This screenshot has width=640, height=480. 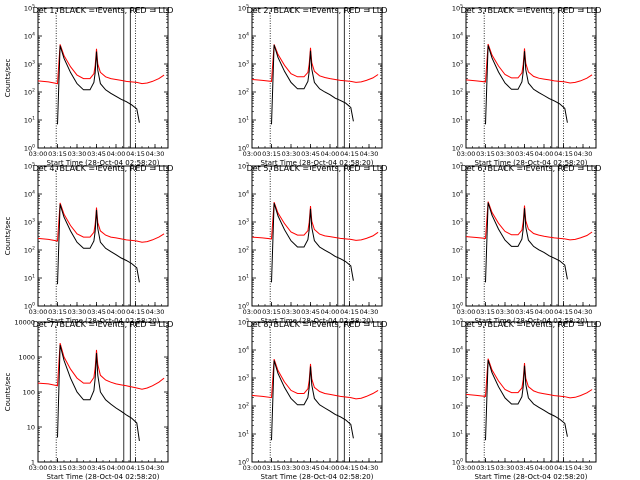 What do you see at coordinates (103, 392) in the screenshot?
I see `plot-frame` at bounding box center [103, 392].